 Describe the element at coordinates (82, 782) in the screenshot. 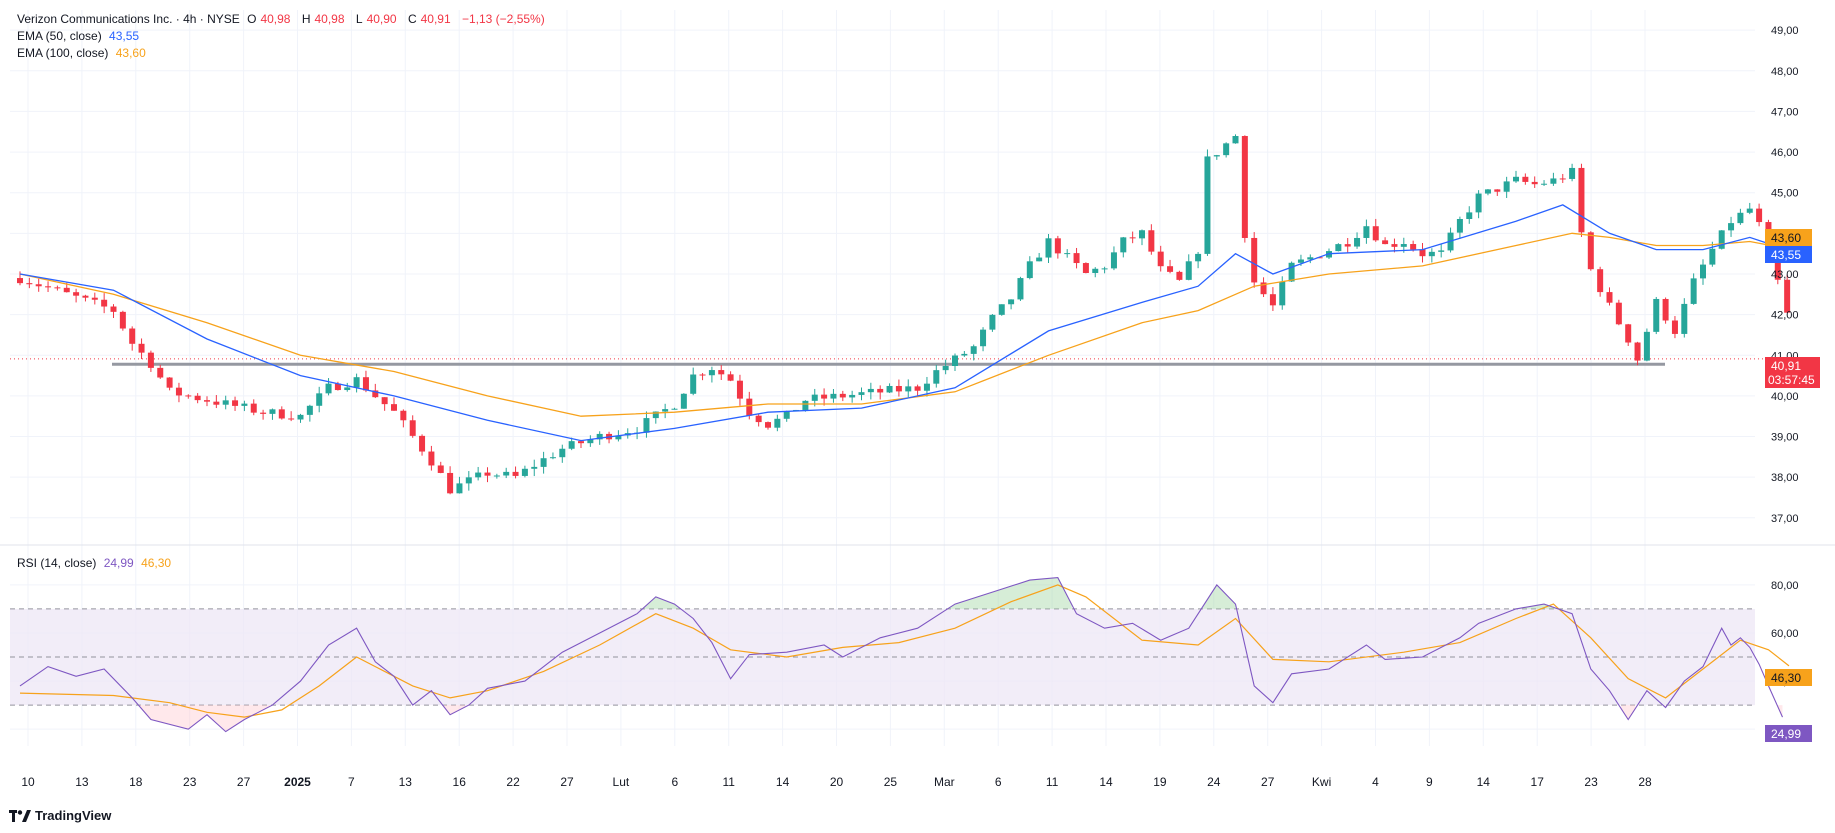

I see `time-tick-label: 13` at that location.